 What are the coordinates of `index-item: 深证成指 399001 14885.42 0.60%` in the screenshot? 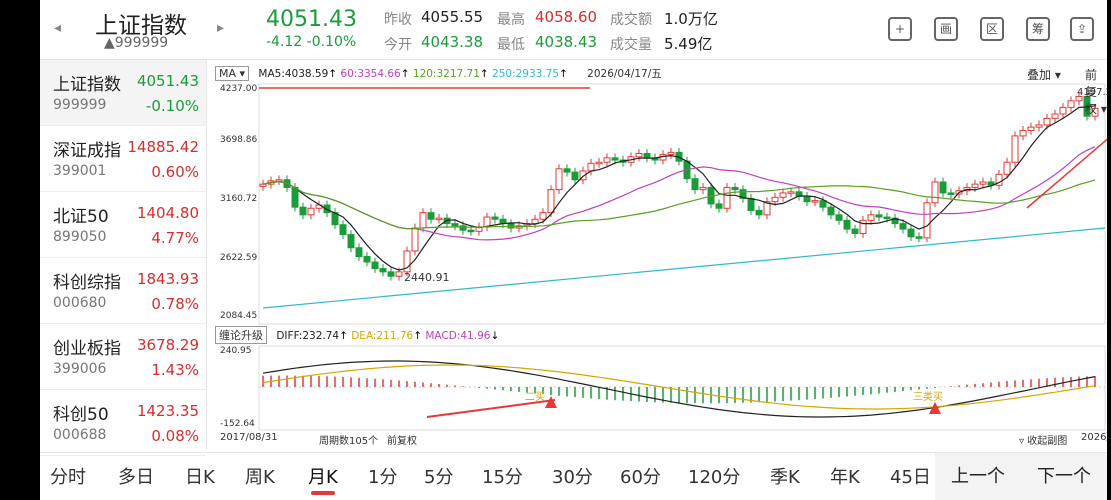 It's located at (123, 159).